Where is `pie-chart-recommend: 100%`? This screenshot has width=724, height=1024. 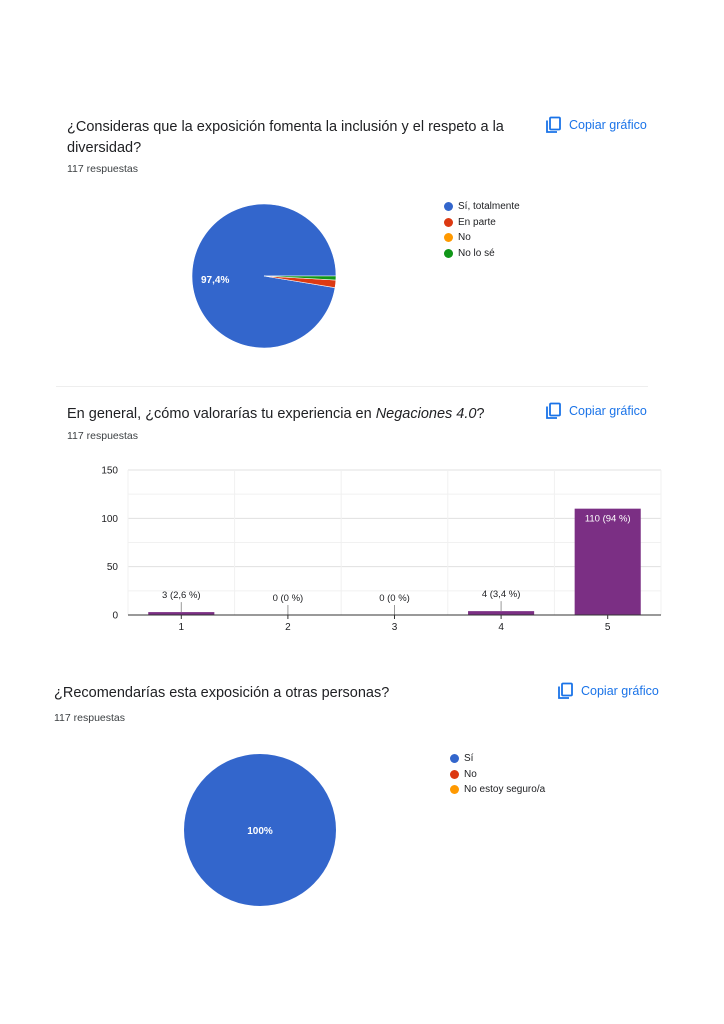
pie-chart-recommend: 100% is located at coordinates (260, 830).